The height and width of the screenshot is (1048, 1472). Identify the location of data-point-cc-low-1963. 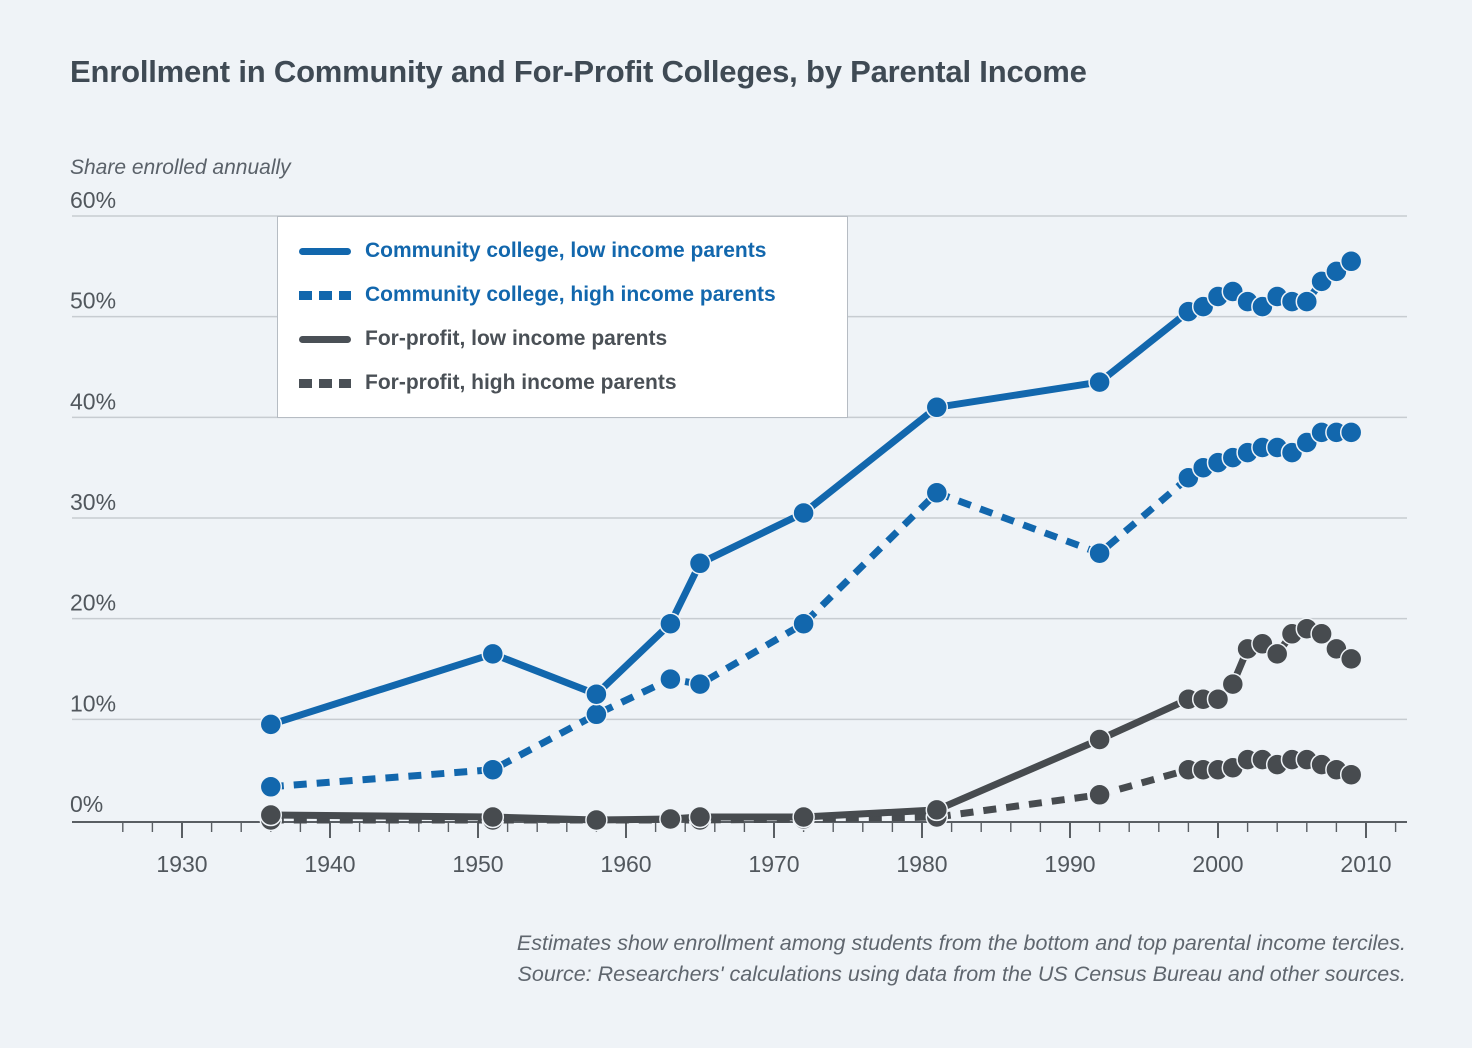
(670, 623).